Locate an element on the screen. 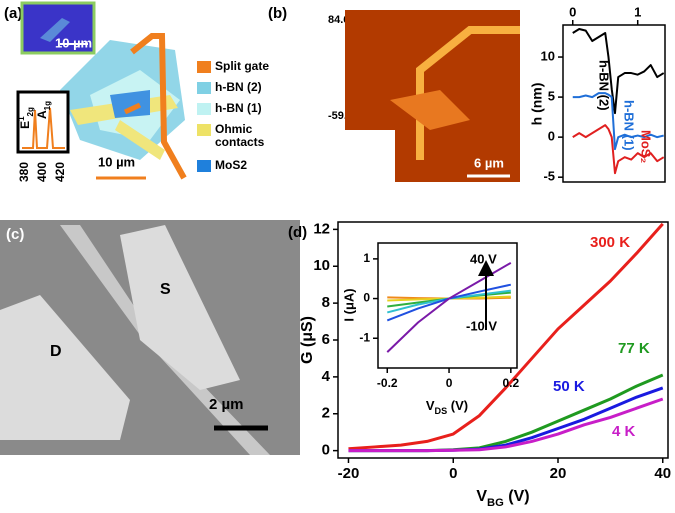  y-tick-label: 1 is located at coordinates (366, 258).